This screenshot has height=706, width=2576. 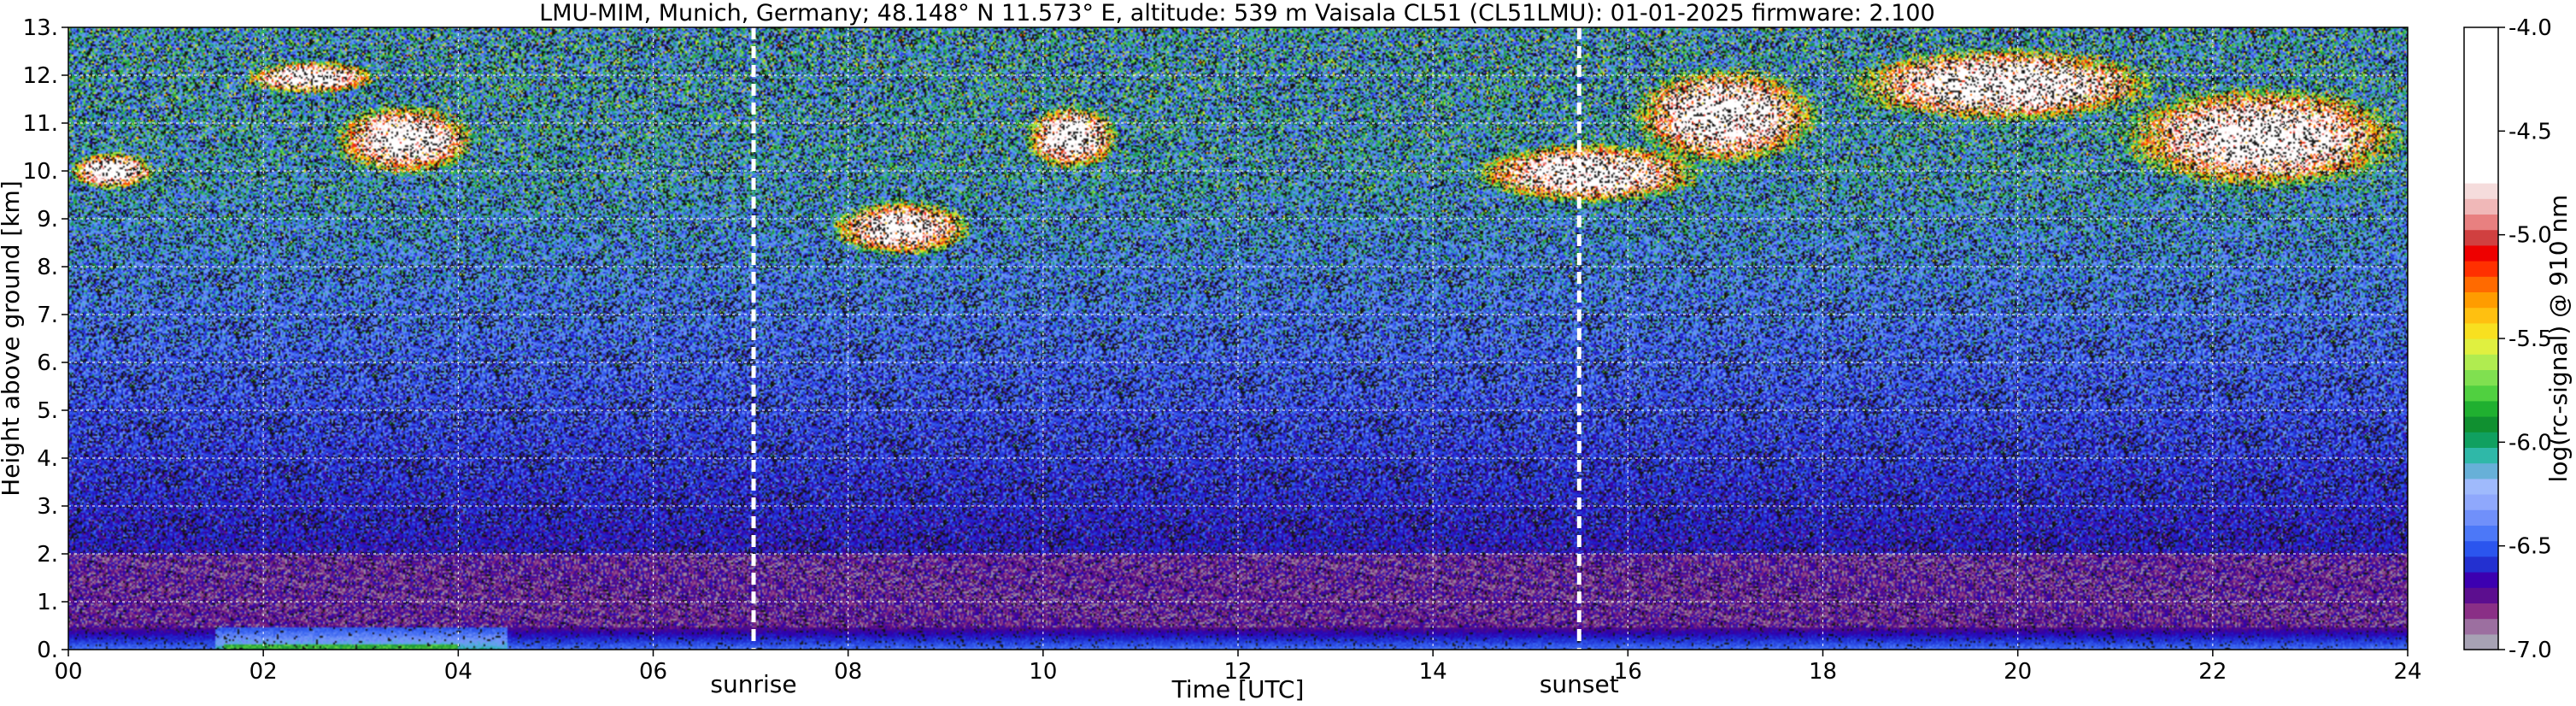 What do you see at coordinates (47, 363) in the screenshot?
I see `y-tick-label: 6.` at bounding box center [47, 363].